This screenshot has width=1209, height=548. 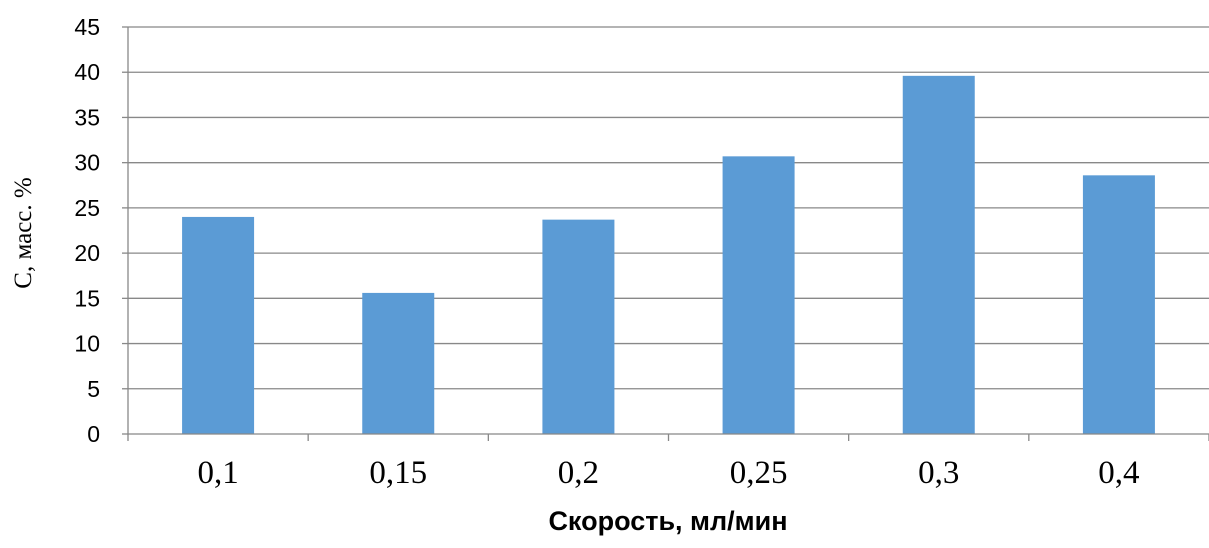 What do you see at coordinates (938, 473) in the screenshot?
I see `x-tick-label: 0,3` at bounding box center [938, 473].